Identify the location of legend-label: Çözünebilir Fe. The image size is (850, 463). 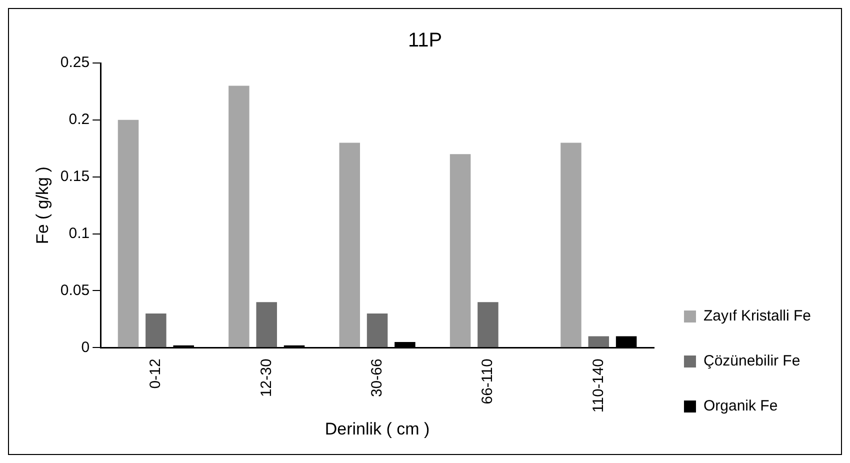
(751, 361).